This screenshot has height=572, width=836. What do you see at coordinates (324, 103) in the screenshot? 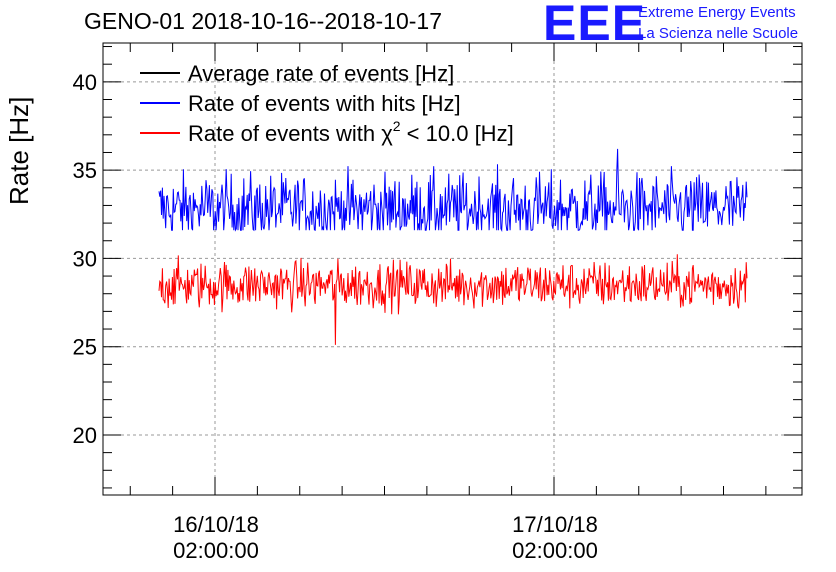
I see `legend-label-2: Rate of events with hits [Hz]` at bounding box center [324, 103].